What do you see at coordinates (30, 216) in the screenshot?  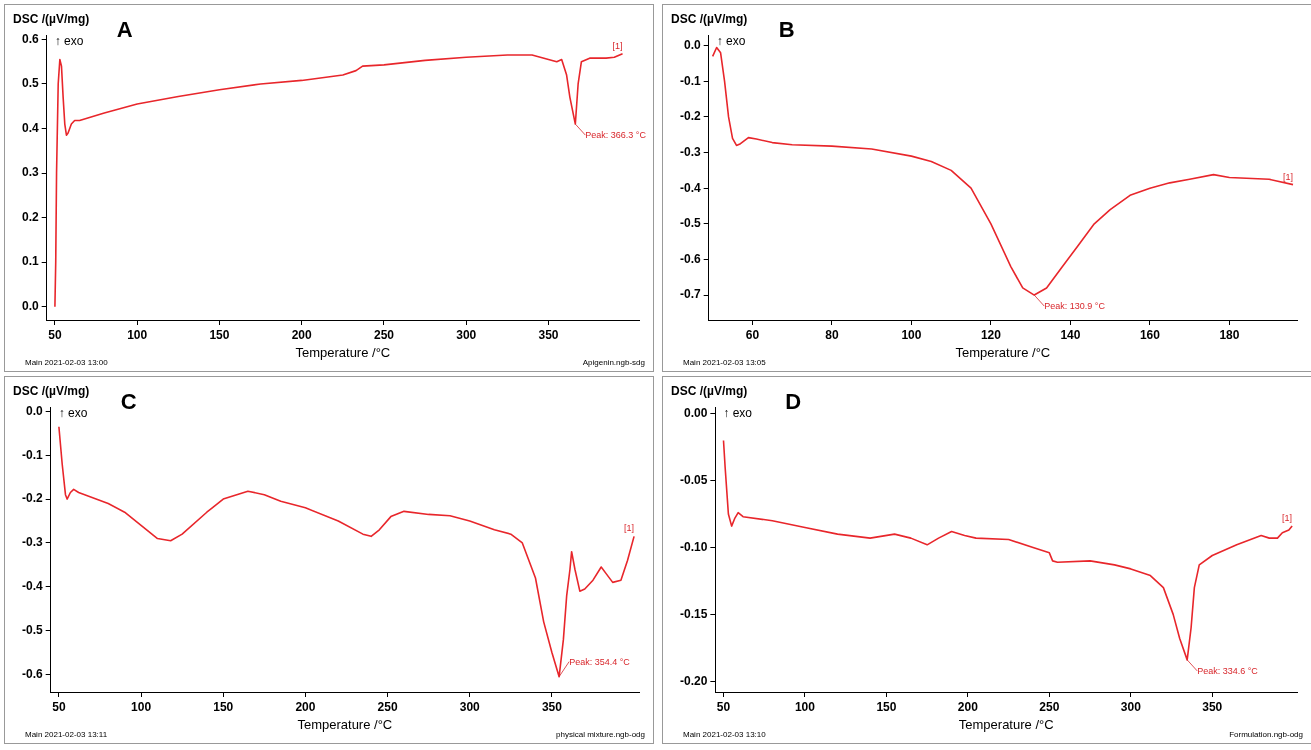 I see `y-tick-label: 0.2` at bounding box center [30, 216].